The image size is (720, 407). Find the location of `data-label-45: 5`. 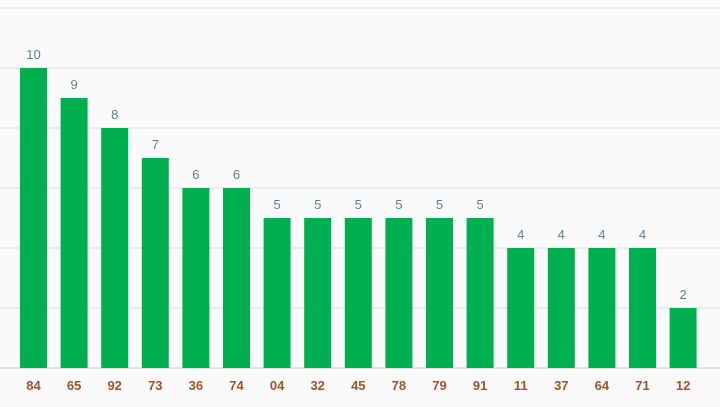

data-label-45: 5 is located at coordinates (358, 204).